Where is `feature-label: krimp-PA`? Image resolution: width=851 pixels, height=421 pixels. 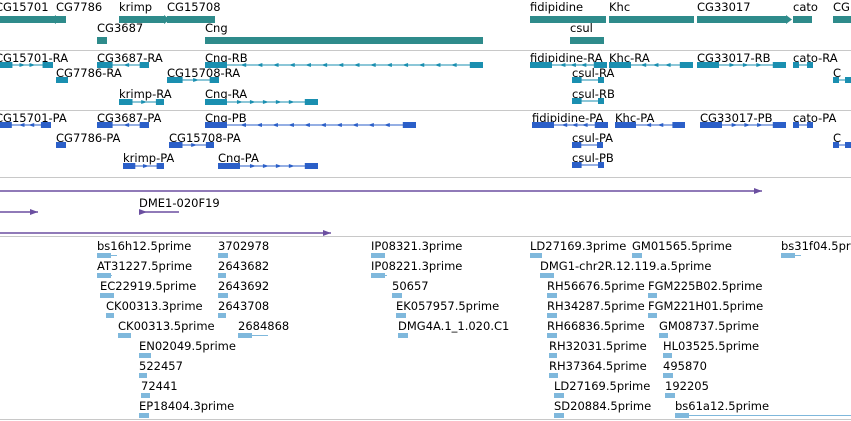 feature-label: krimp-PA is located at coordinates (149, 158).